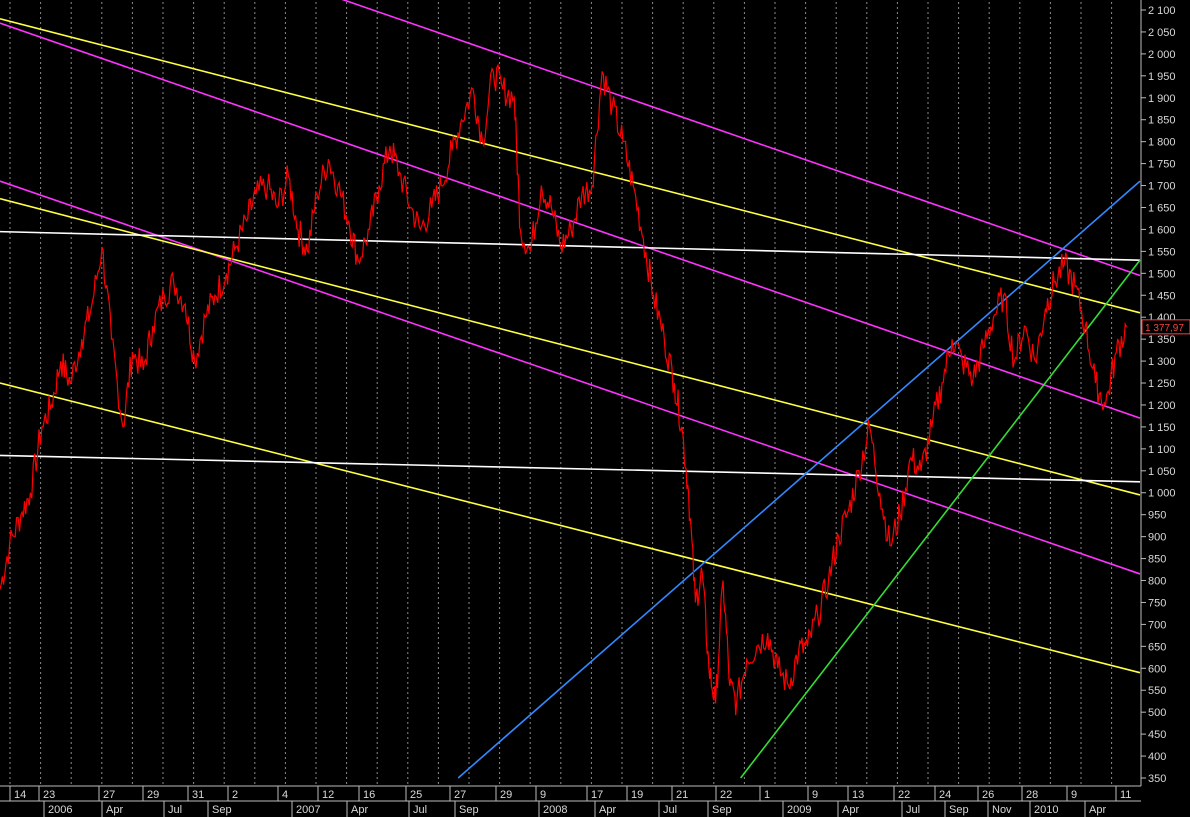 This screenshot has width=1190, height=817. What do you see at coordinates (328, 795) in the screenshot?
I see `x-tick-label: 12` at bounding box center [328, 795].